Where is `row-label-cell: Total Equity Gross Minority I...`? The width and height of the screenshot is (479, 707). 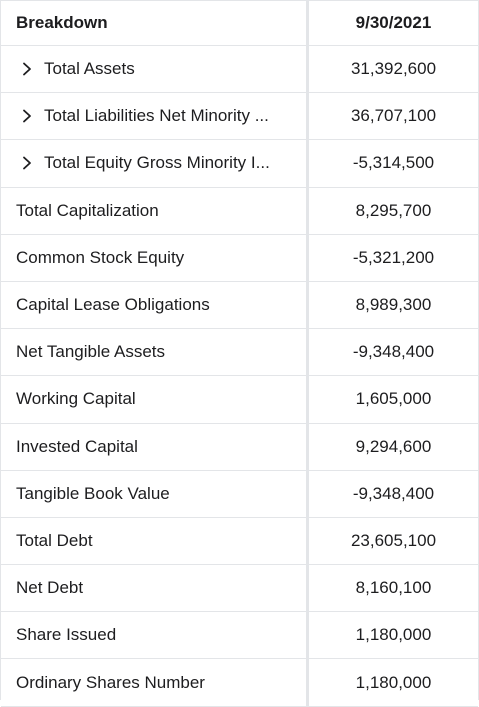 row-label-cell: Total Equity Gross Minority I... is located at coordinates (155, 163).